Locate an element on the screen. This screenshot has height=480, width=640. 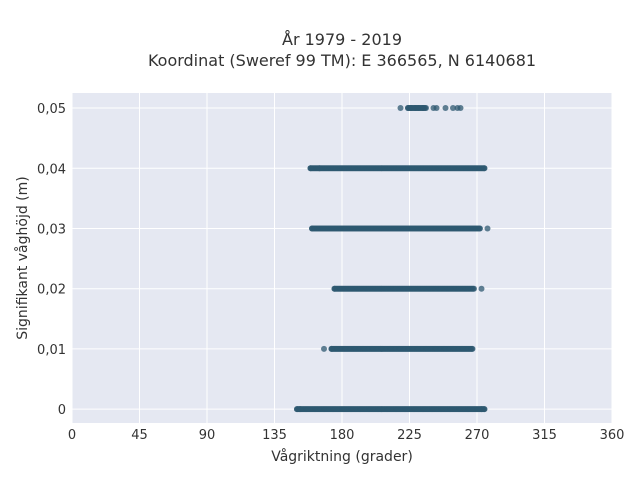
x-tick-label: 315 is located at coordinates (544, 435).